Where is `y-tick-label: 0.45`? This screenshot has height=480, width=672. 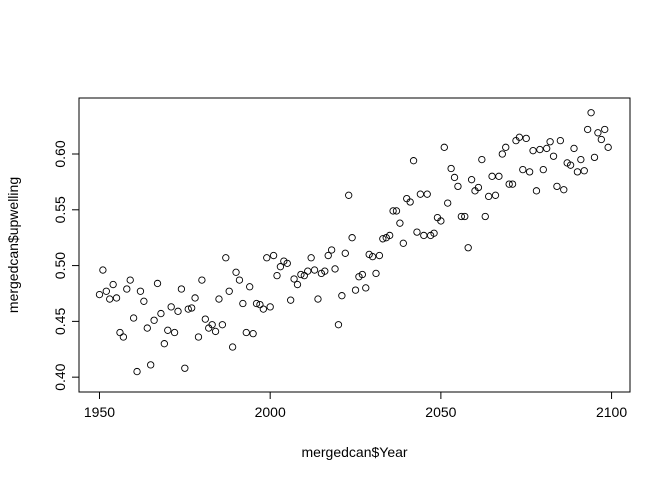
y-tick-label: 0.45 is located at coordinates (60, 321).